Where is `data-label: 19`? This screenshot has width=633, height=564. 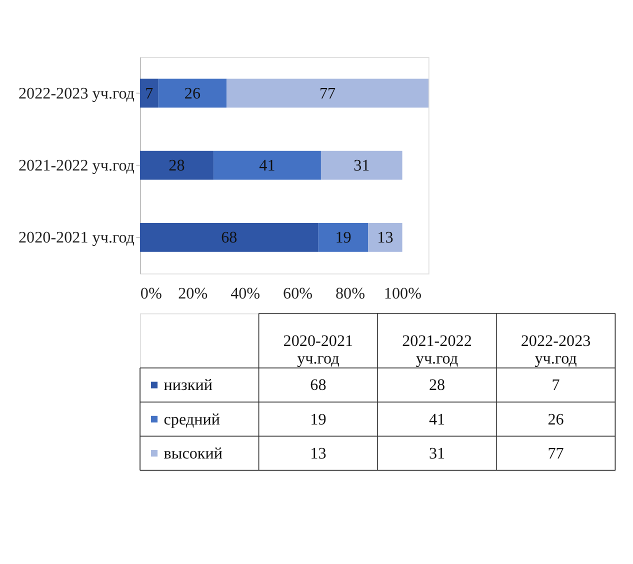 data-label: 19 is located at coordinates (343, 238).